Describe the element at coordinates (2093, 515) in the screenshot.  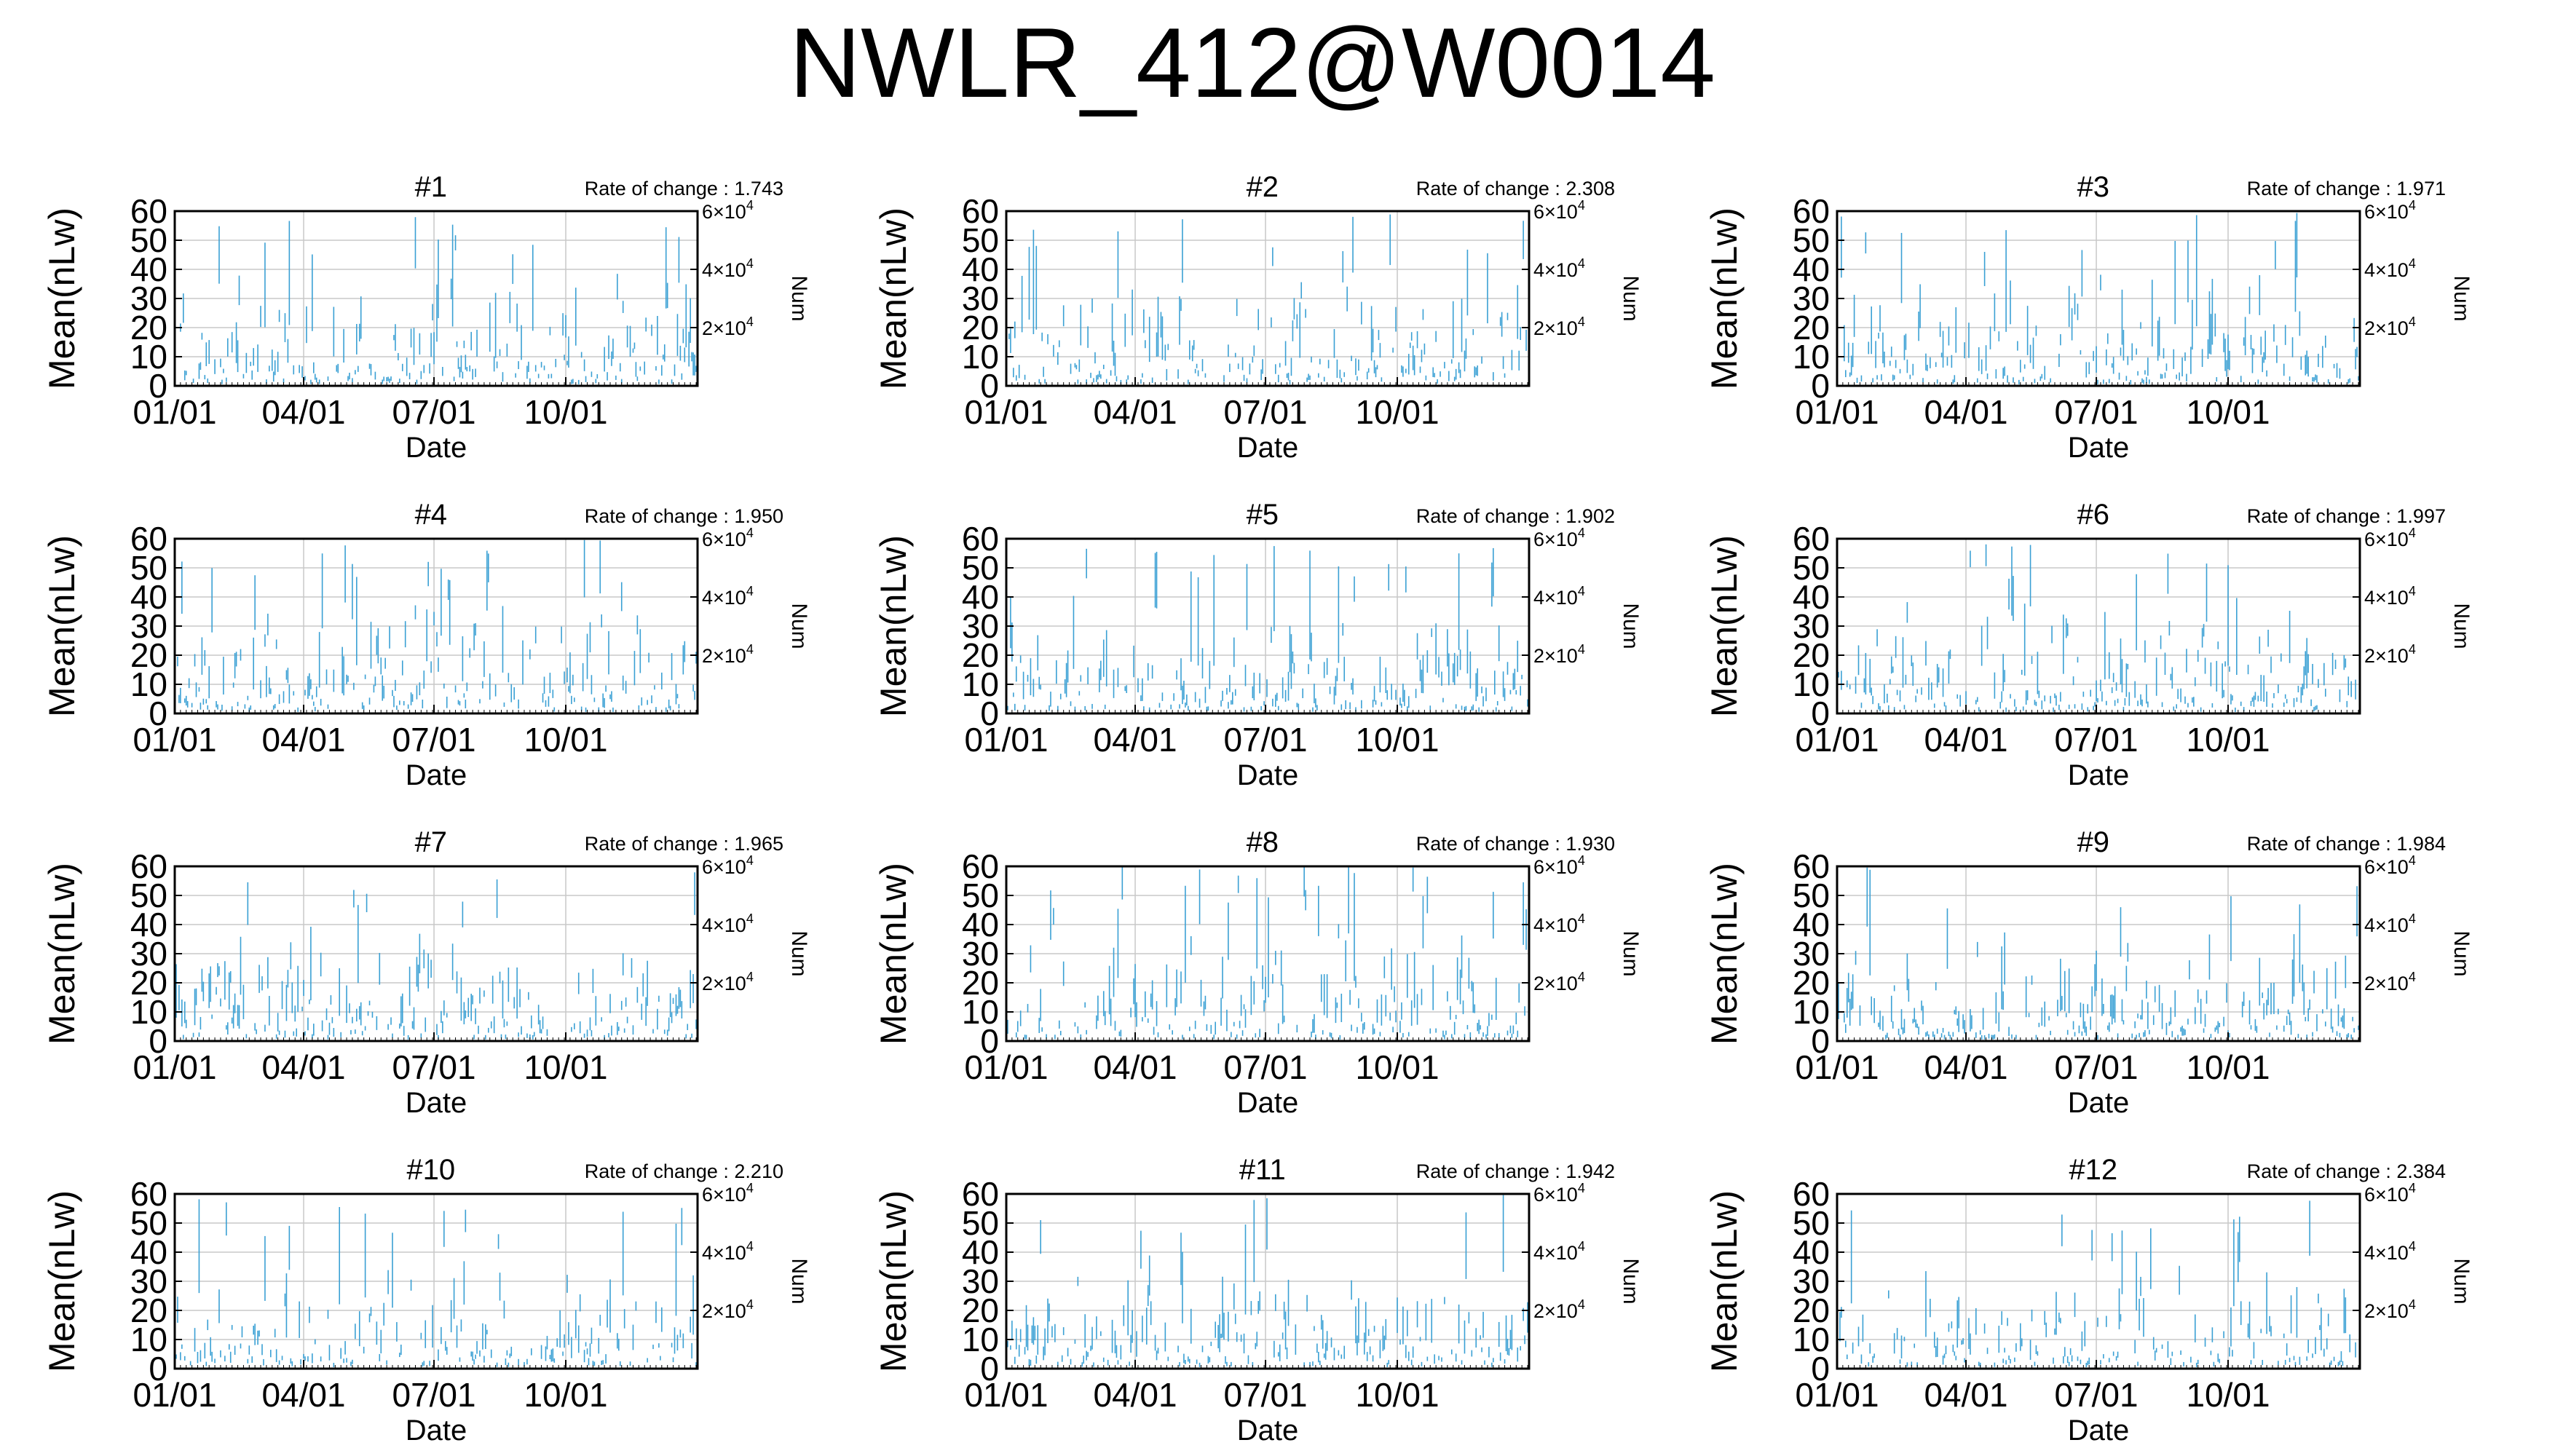
I see `panel-title: #6` at that location.